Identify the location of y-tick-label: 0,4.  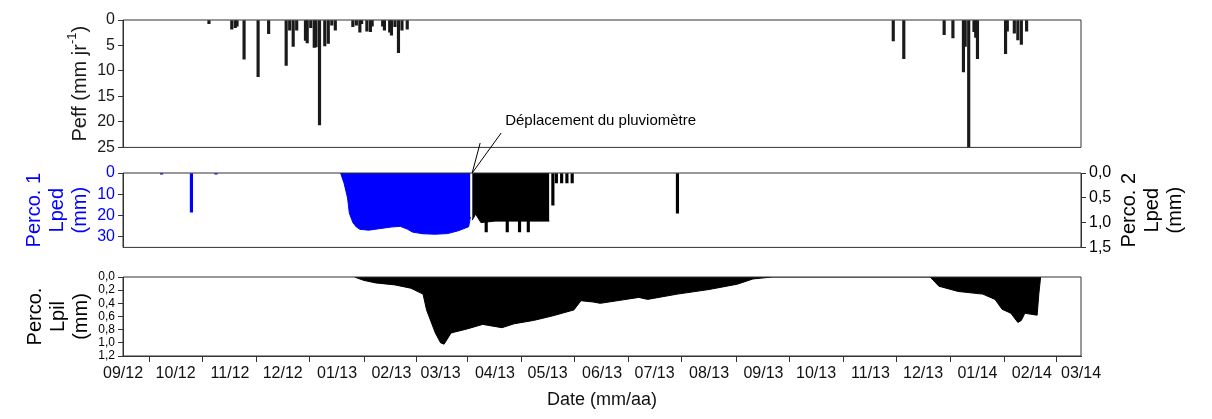
(107, 302).